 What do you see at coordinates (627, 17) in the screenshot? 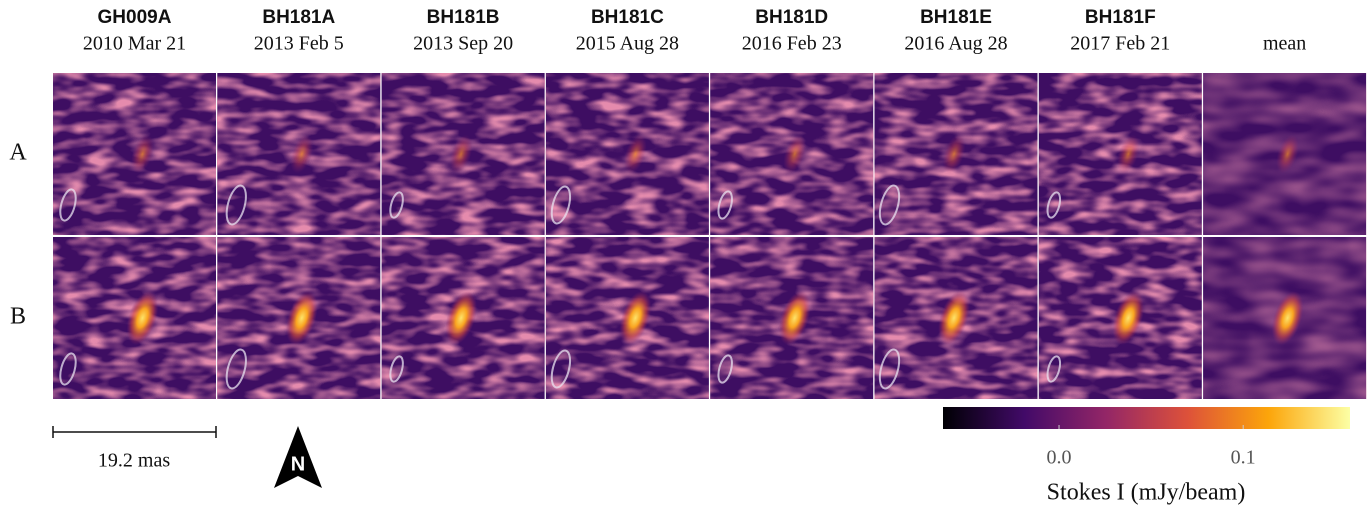
I see `column-name: BH181C` at bounding box center [627, 17].